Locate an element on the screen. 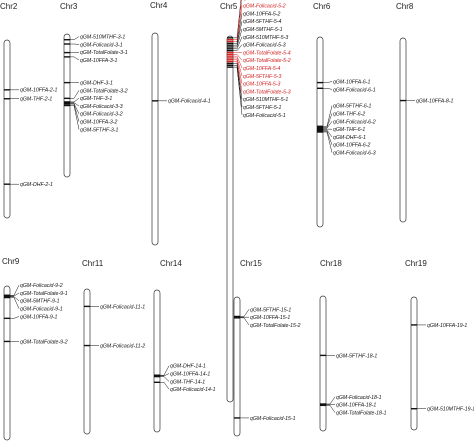 This screenshot has height=444, width=474. chromosome-chr4: Chr4 qGM-Folicacid-4-1 is located at coordinates (180, 123).